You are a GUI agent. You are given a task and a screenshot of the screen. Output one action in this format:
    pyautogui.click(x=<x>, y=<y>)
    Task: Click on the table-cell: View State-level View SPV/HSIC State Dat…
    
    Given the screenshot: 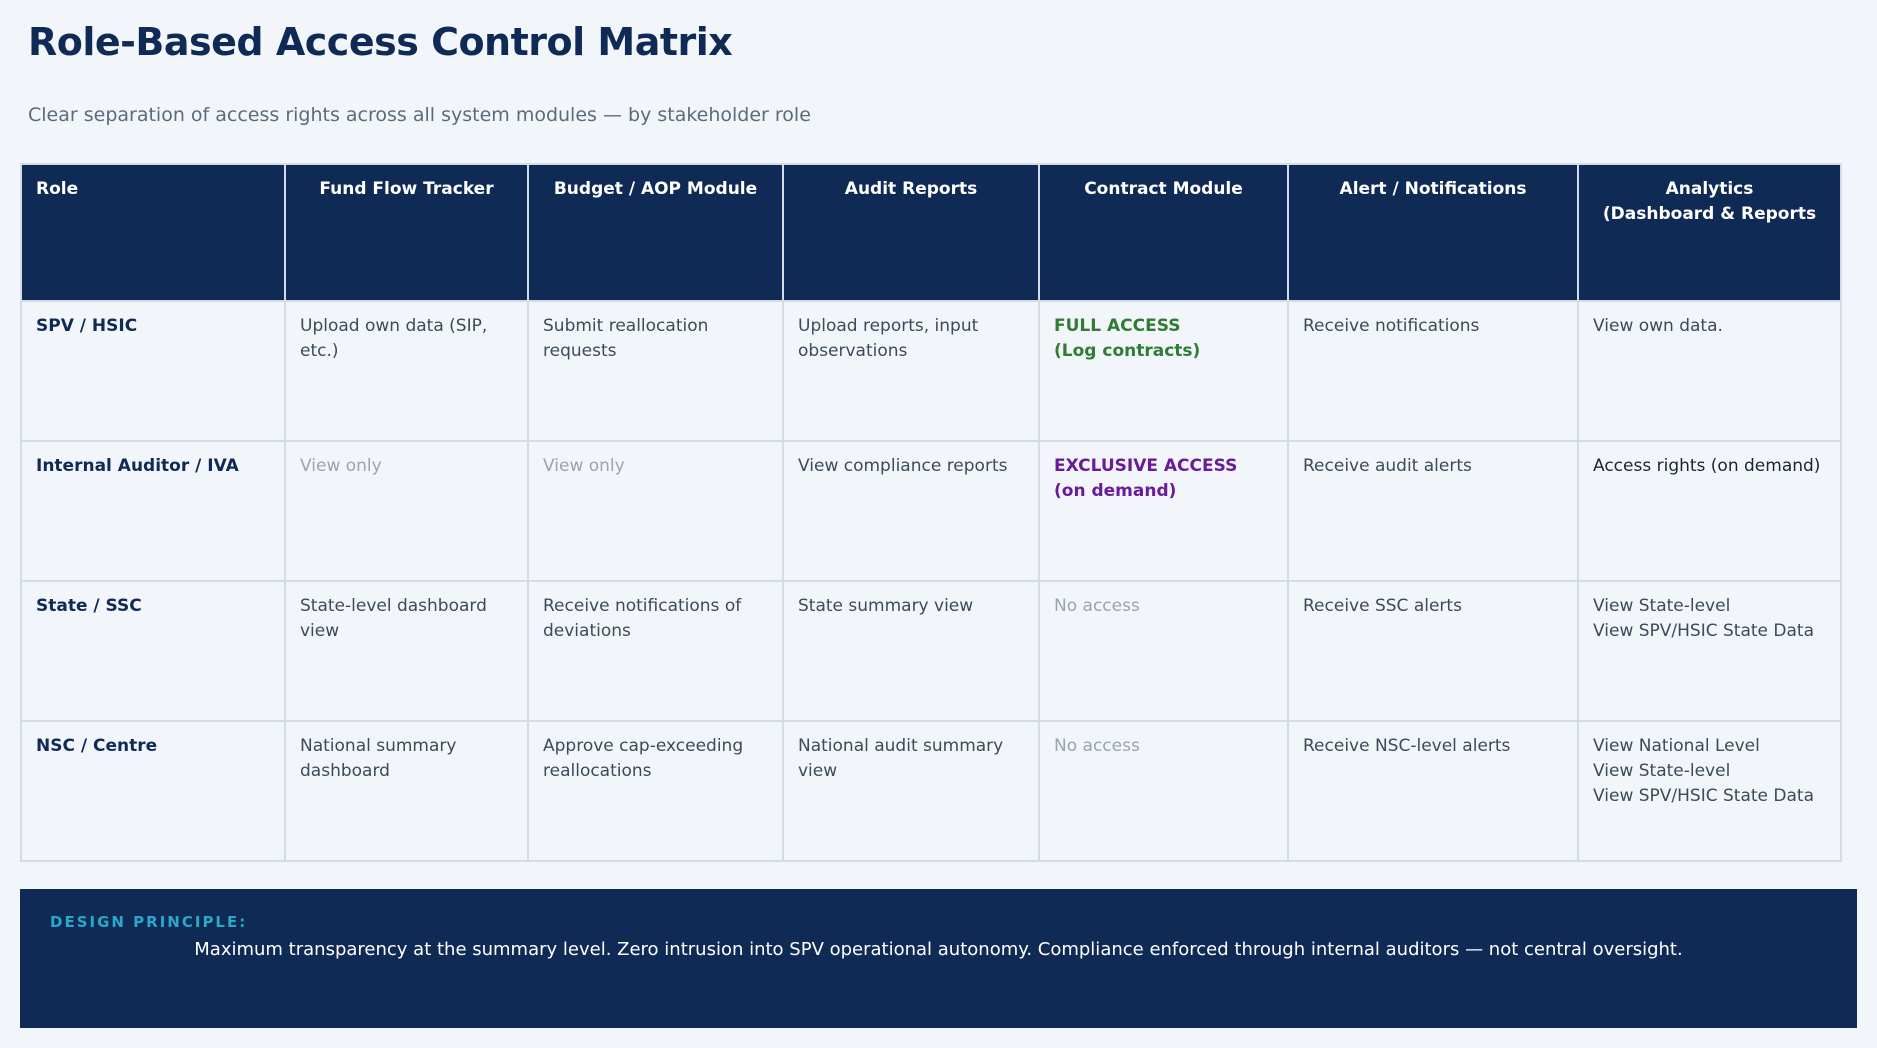 What is the action you would take?
    pyautogui.click(x=1709, y=651)
    